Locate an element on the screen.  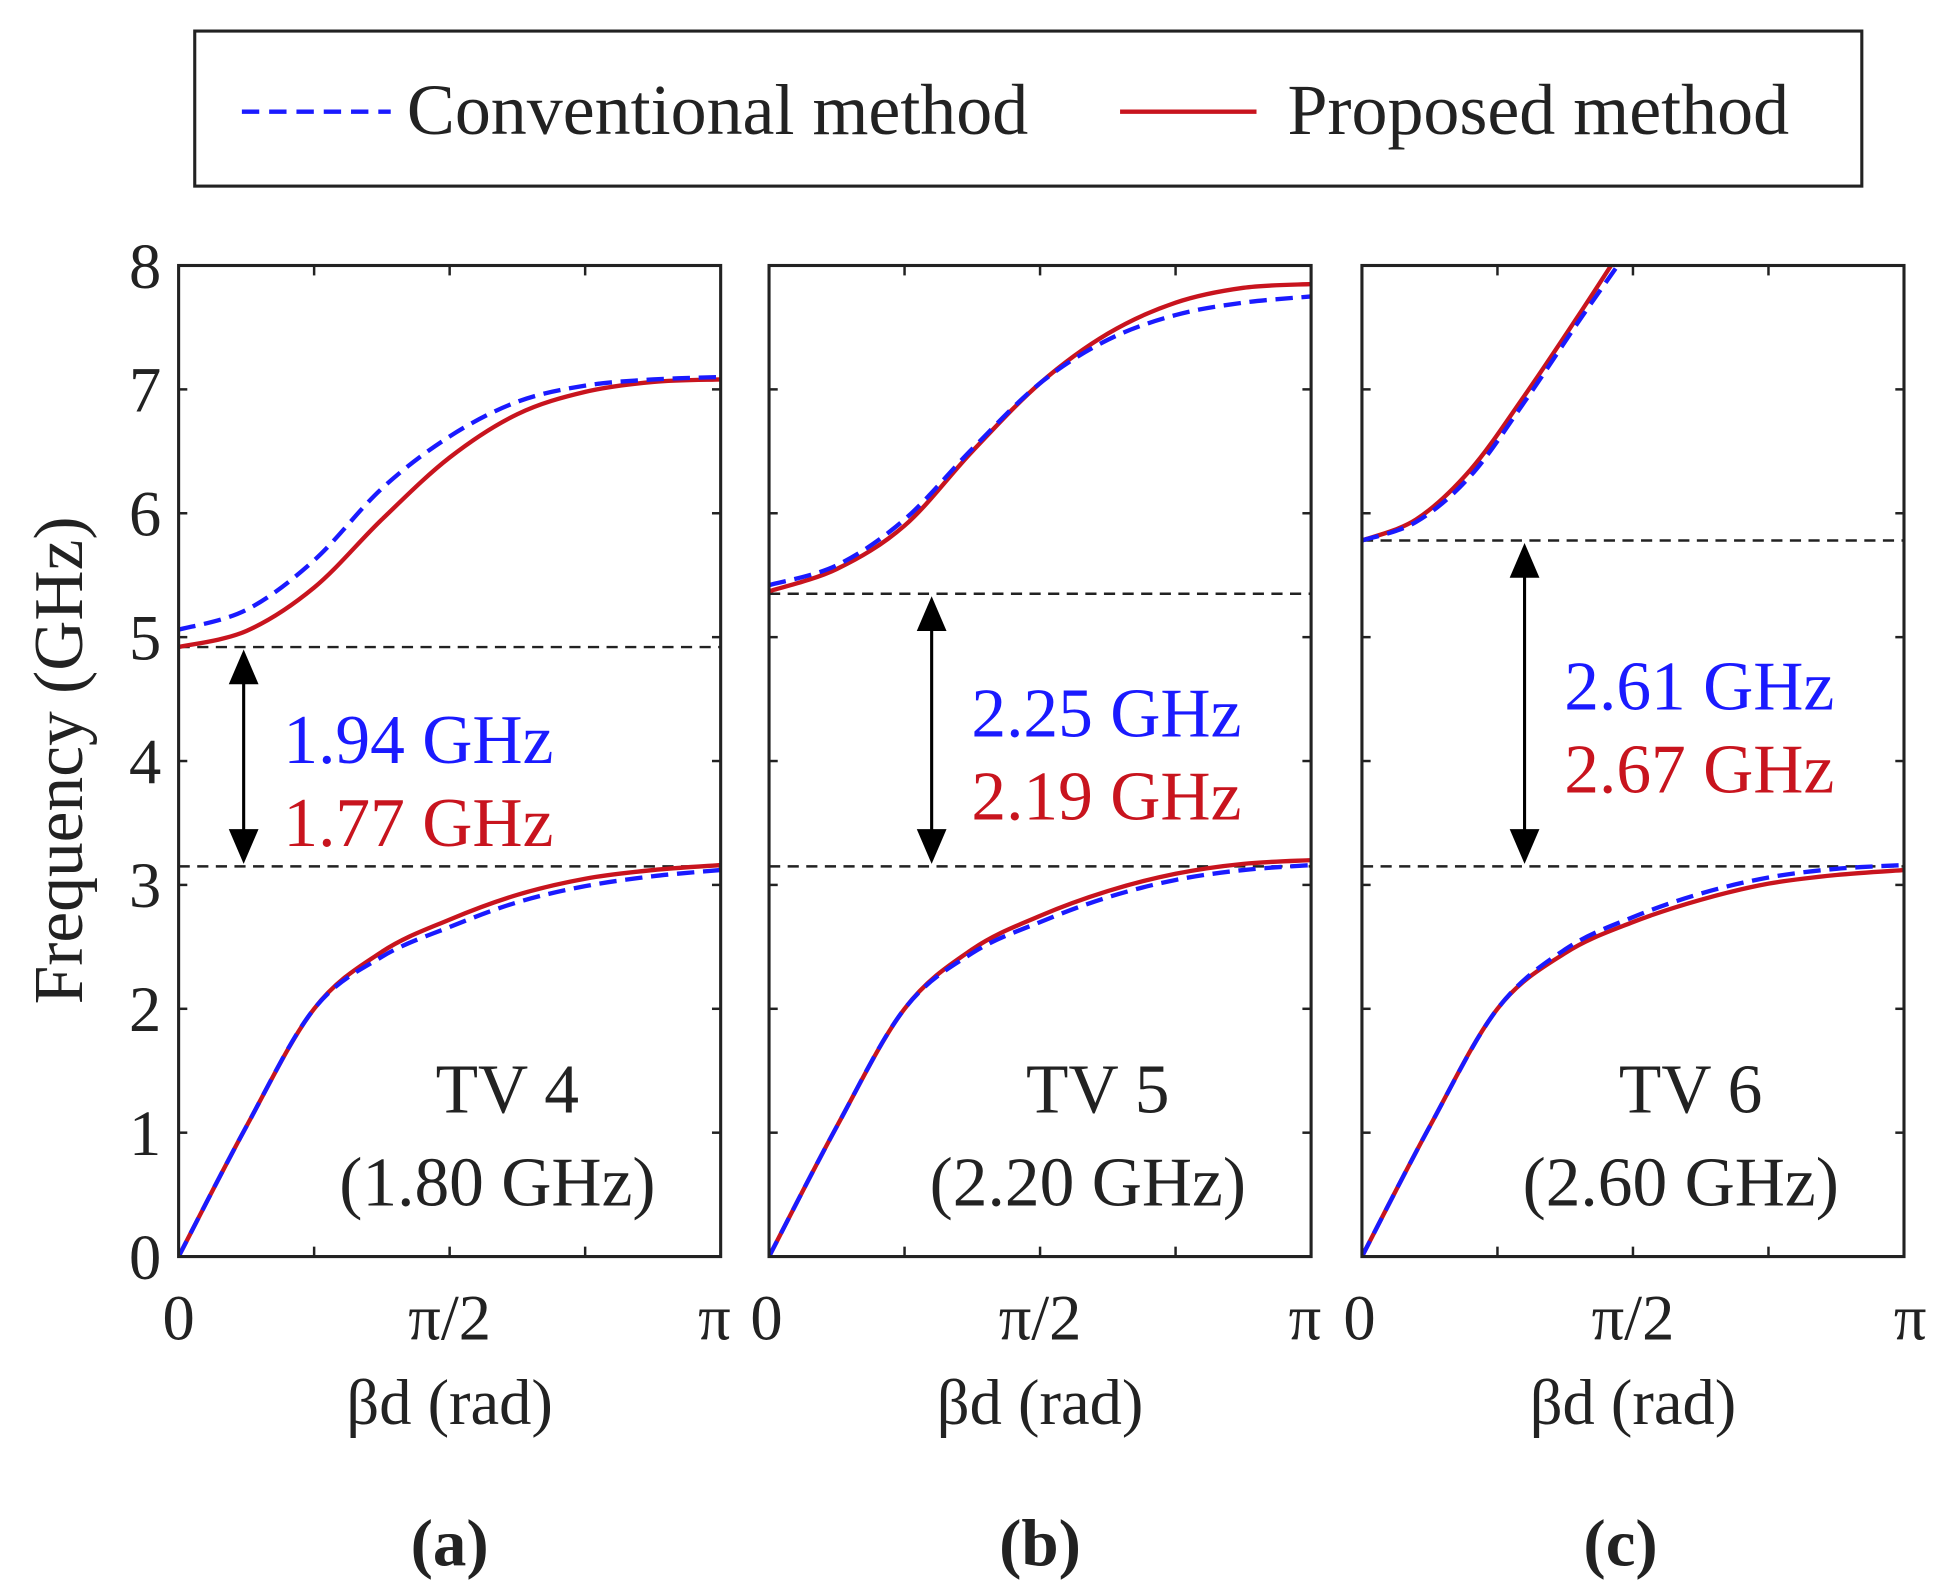
gap-conventional-label: 2.25 GHz is located at coordinates (1106, 713).